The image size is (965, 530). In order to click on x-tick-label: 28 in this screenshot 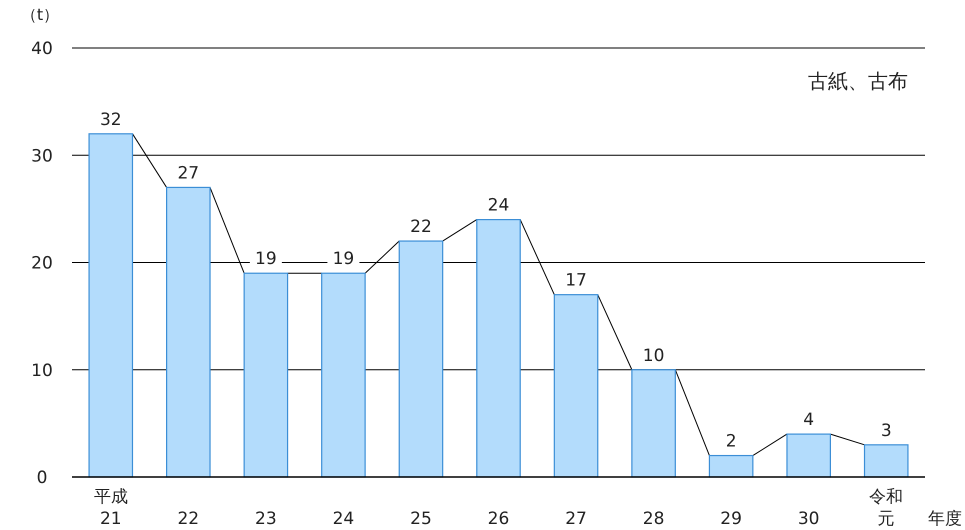, I will do `click(654, 519)`.